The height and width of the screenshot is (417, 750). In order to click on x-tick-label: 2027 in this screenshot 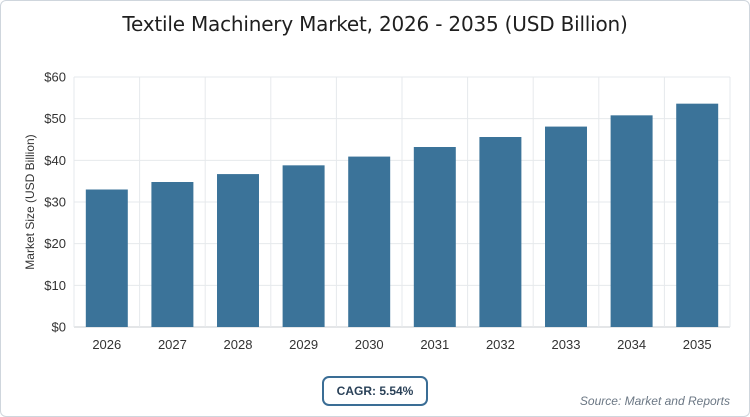, I will do `click(172, 344)`.